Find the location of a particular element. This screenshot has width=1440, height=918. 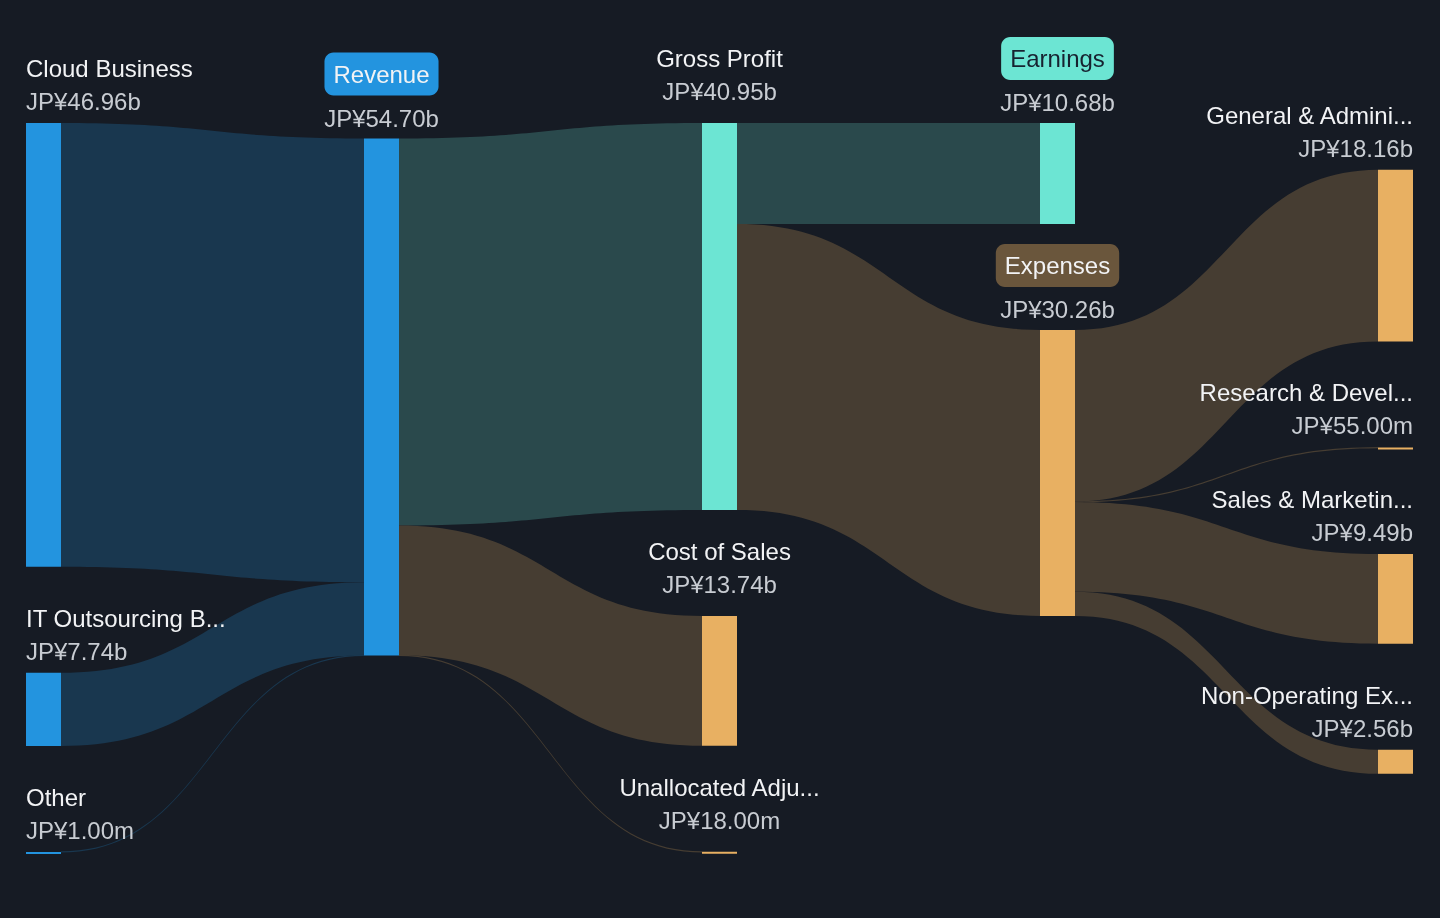

category-label: Expenses is located at coordinates (1057, 265).